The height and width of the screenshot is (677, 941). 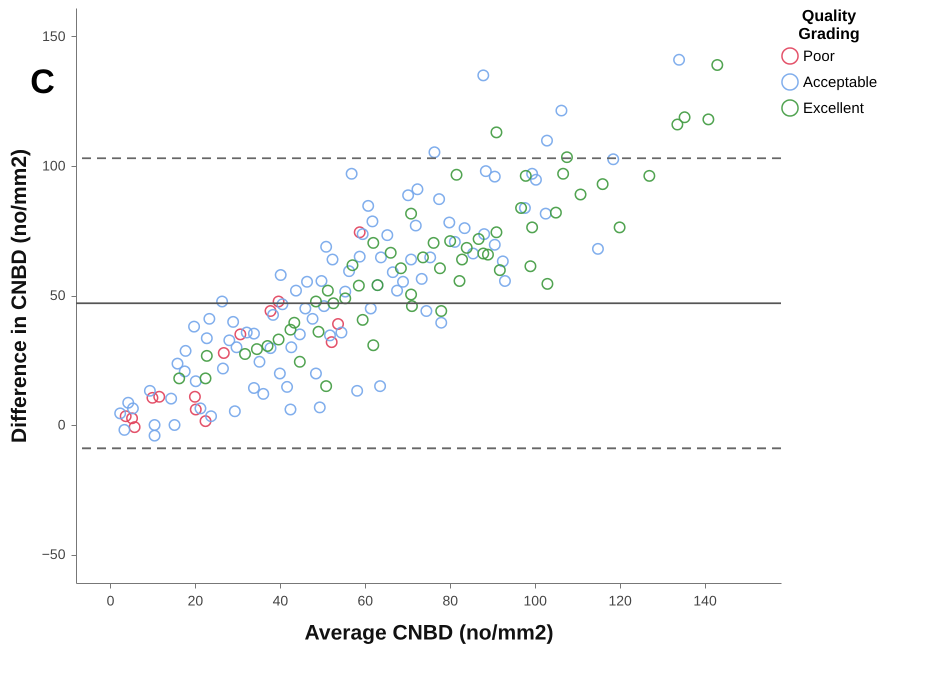 I want to click on text: C, so click(x=42, y=82).